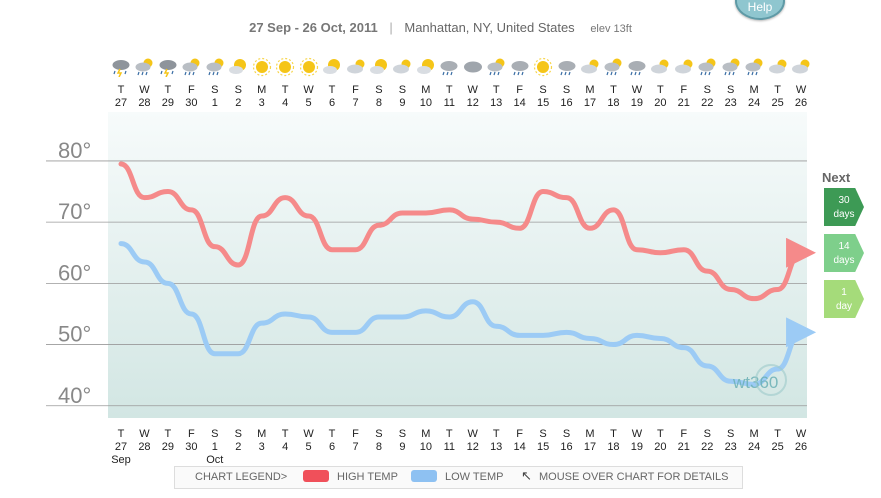 This screenshot has width=881, height=498. What do you see at coordinates (707, 97) in the screenshot?
I see `day-label: S 22` at bounding box center [707, 97].